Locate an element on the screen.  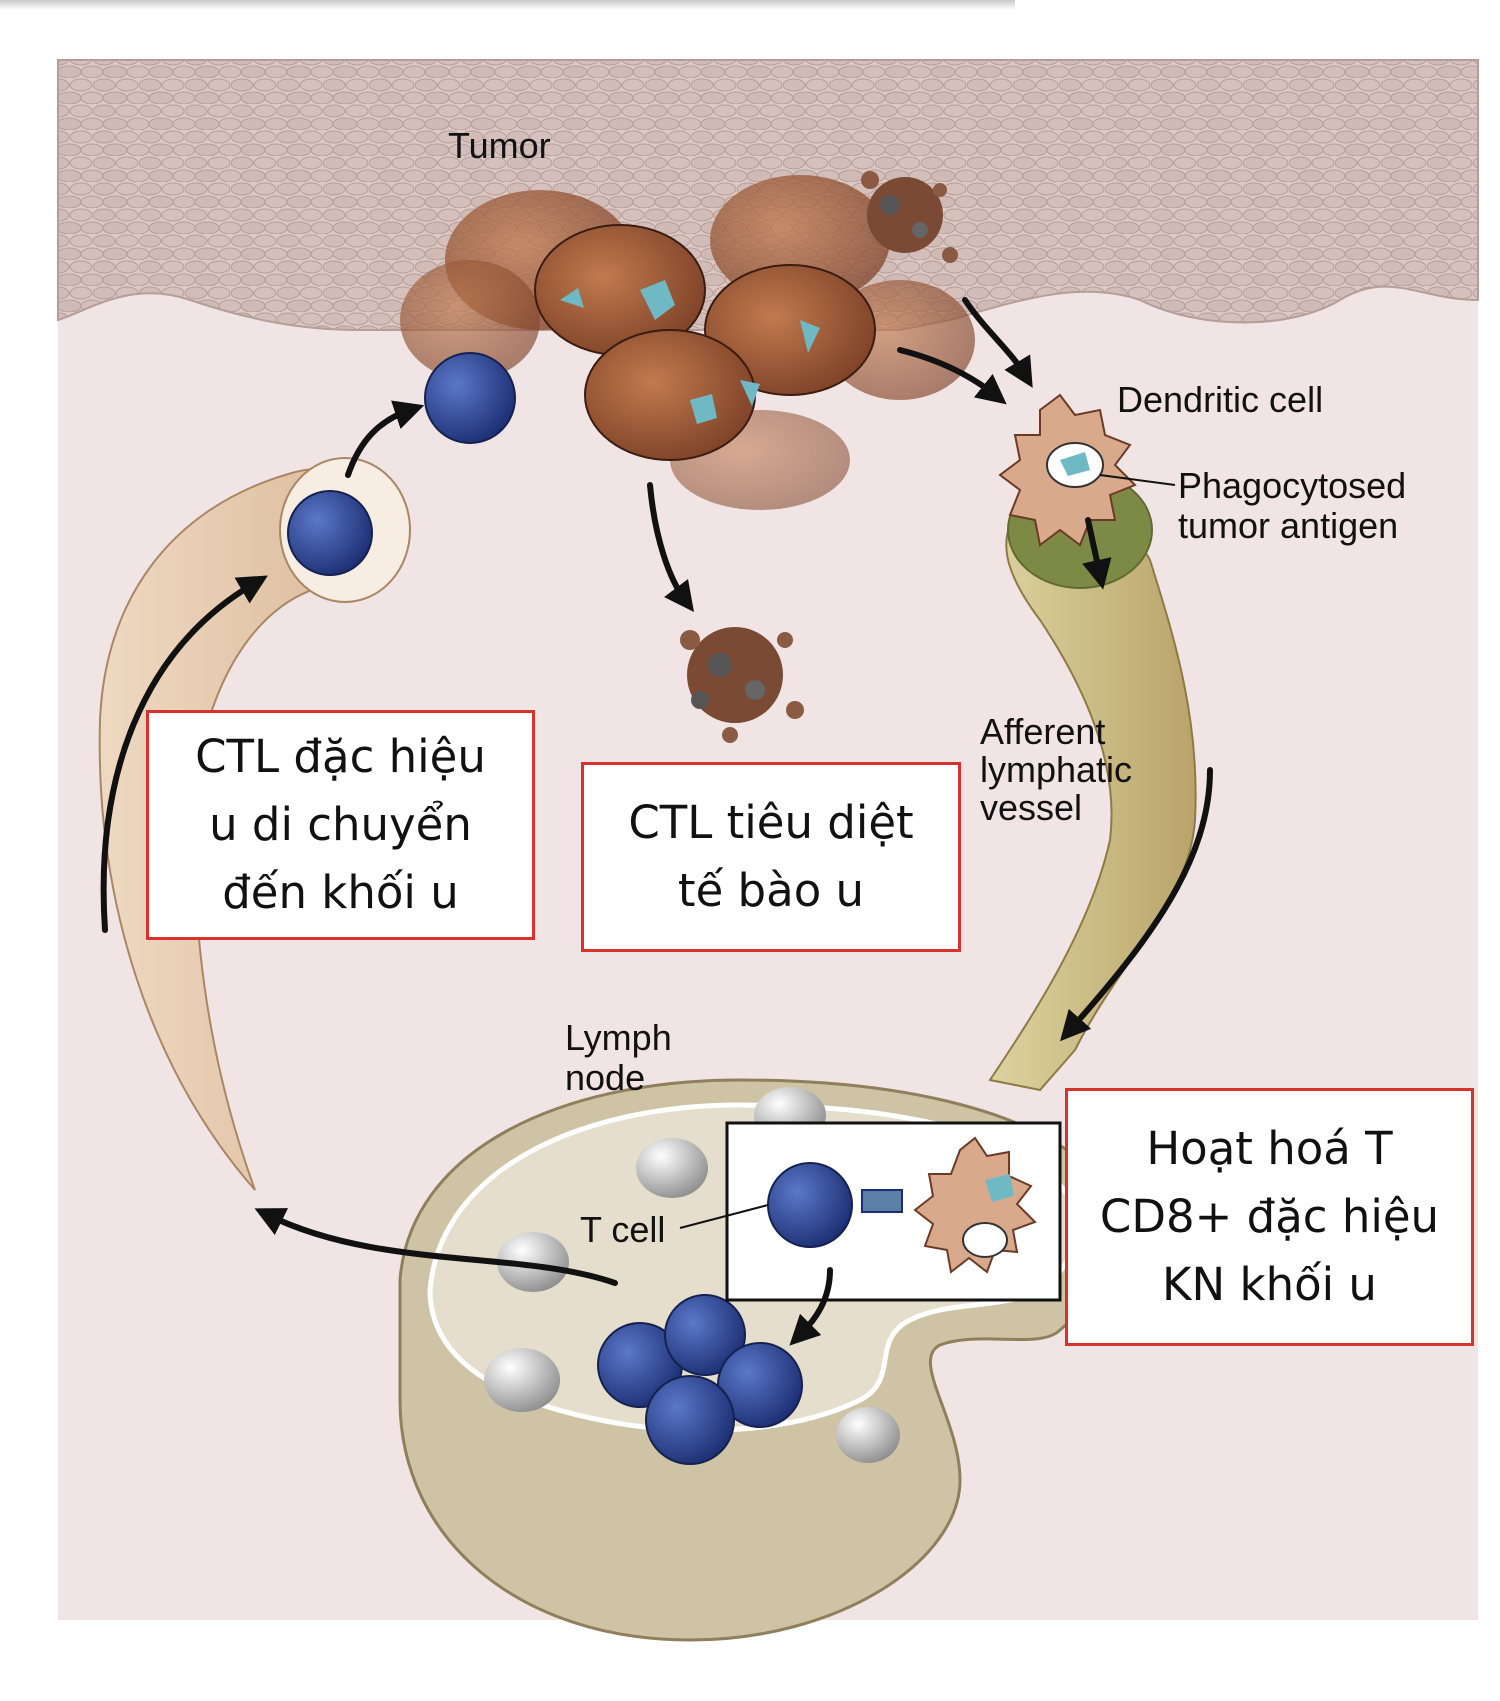
dendritic-cell-inset is located at coordinates (975, 1205).